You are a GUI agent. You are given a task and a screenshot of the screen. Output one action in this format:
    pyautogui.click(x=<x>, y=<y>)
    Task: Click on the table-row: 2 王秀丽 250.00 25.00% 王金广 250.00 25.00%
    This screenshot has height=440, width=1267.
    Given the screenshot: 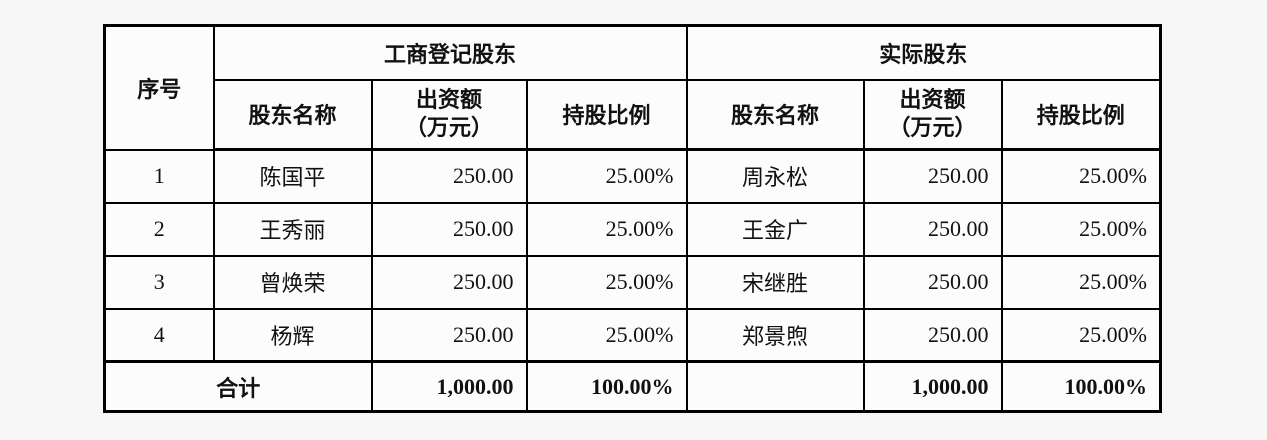 What is the action you would take?
    pyautogui.click(x=632, y=229)
    